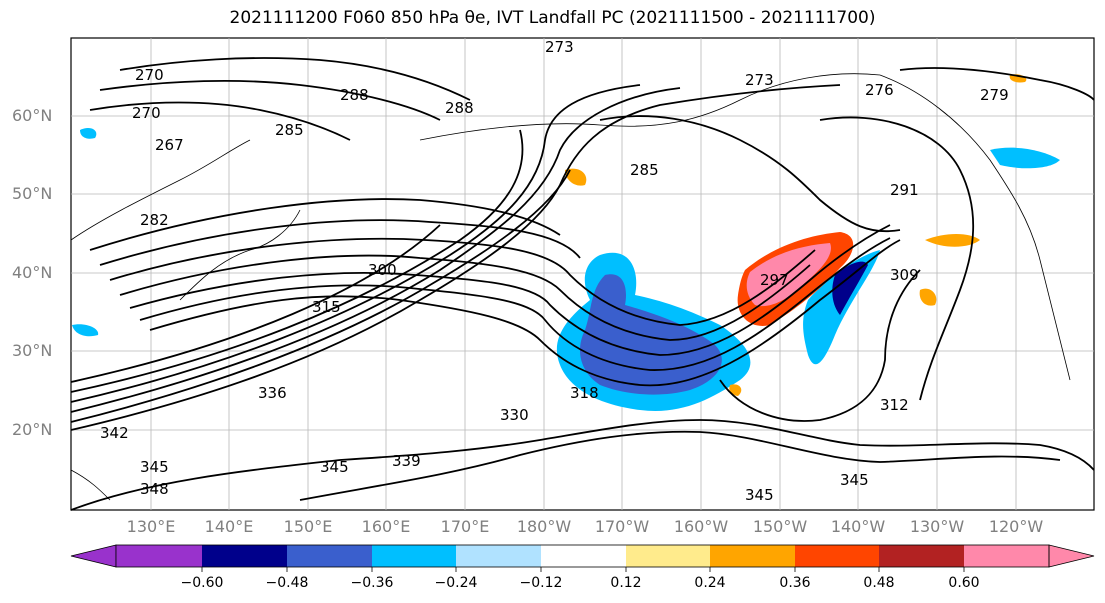  Describe the element at coordinates (406, 461) in the screenshot. I see `contour-label: 339` at that location.